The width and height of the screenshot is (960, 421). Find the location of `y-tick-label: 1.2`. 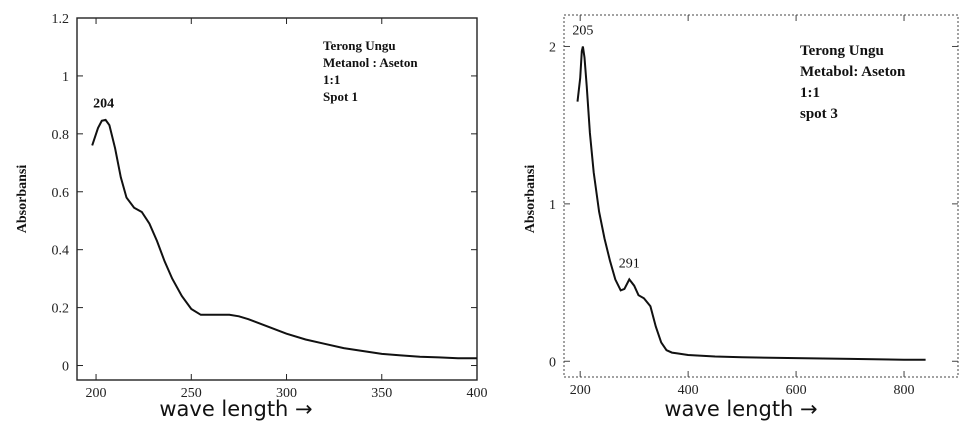

y-tick-label: 1.2 is located at coordinates (61, 19).